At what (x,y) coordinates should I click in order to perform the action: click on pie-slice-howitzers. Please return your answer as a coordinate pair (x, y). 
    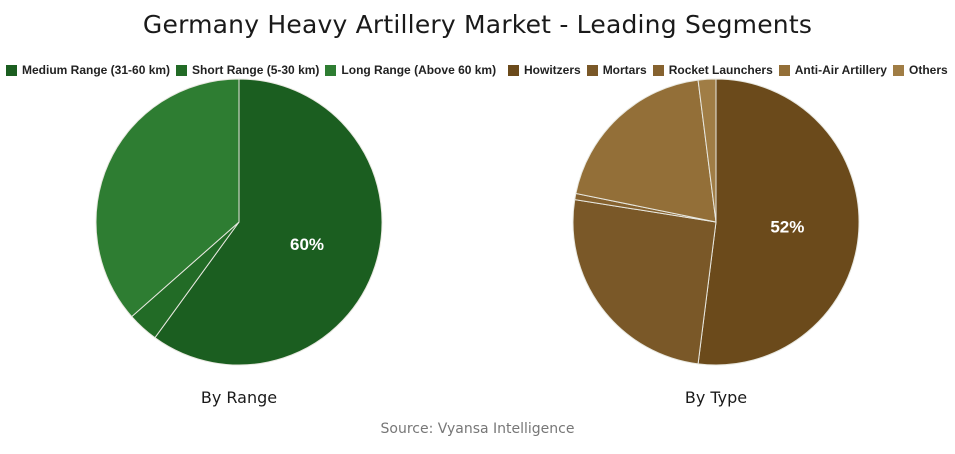
    Looking at the image, I should click on (778, 222).